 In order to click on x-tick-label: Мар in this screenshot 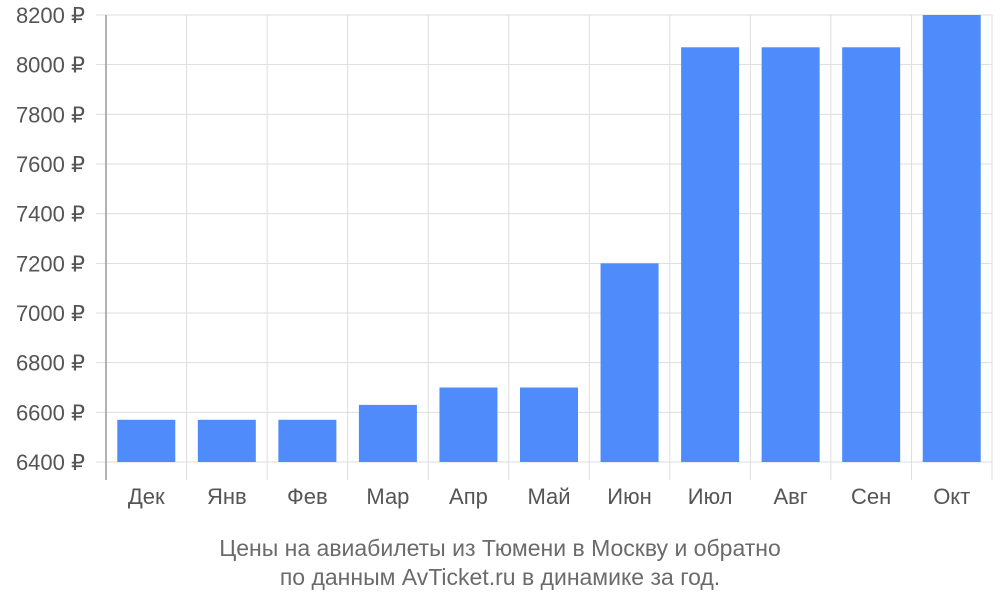, I will do `click(387, 496)`.